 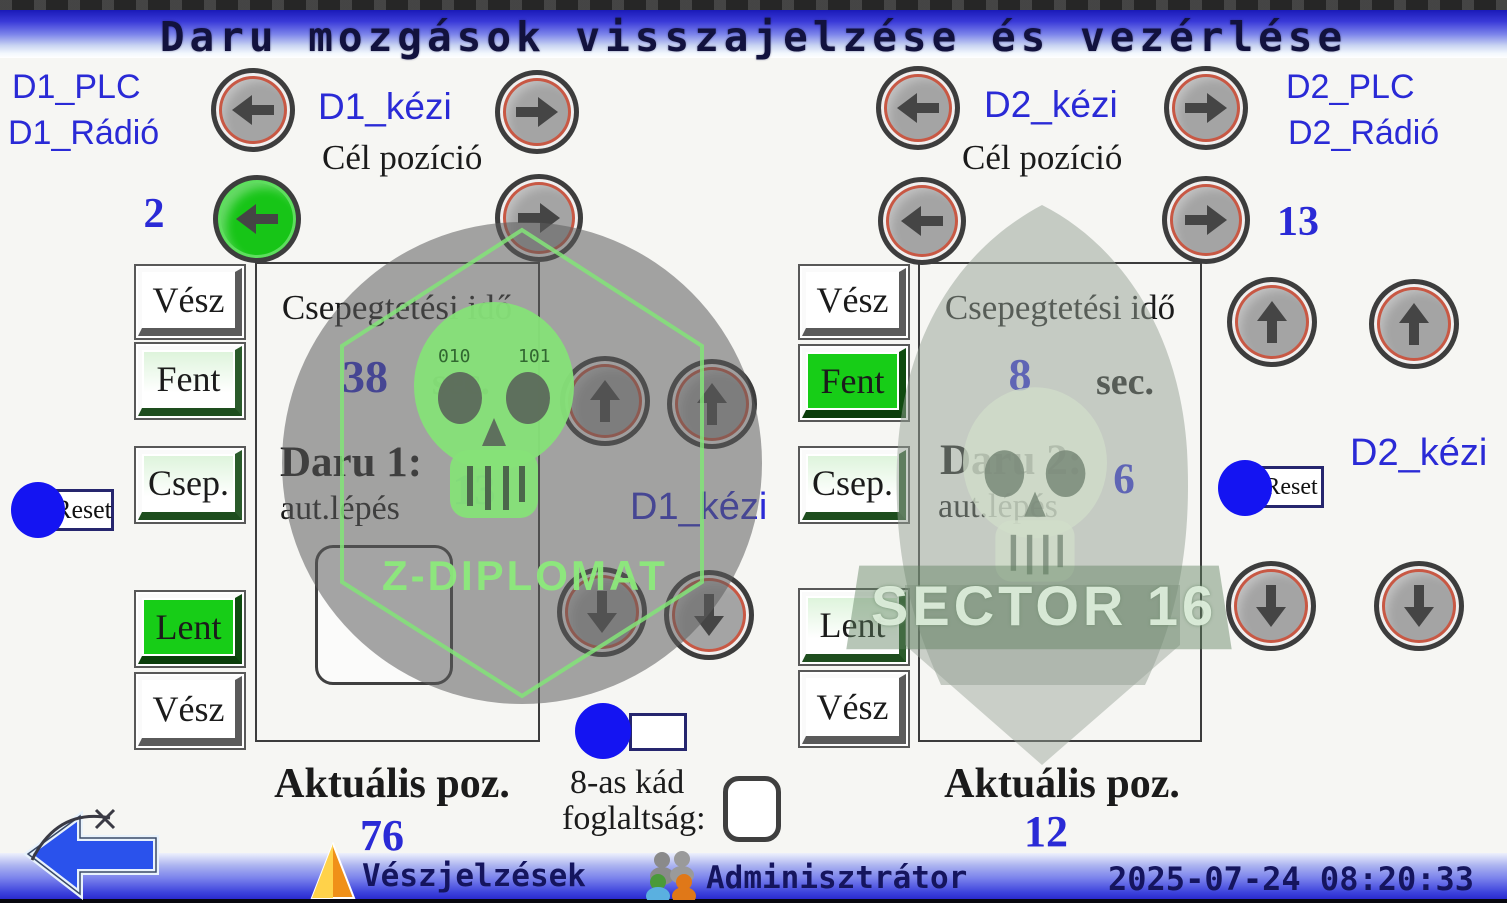 I want to click on d1-reset-indicator, so click(x=38, y=510).